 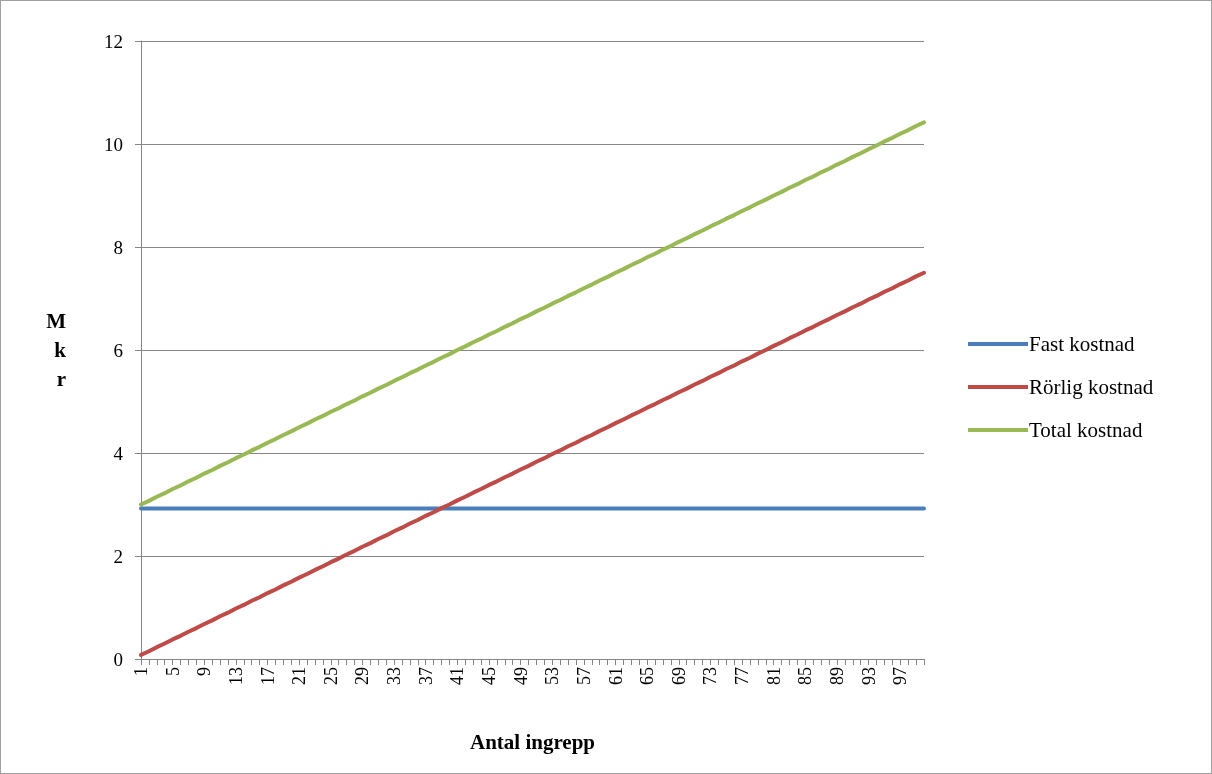 What do you see at coordinates (900, 676) in the screenshot?
I see `x-tick-label: 97` at bounding box center [900, 676].